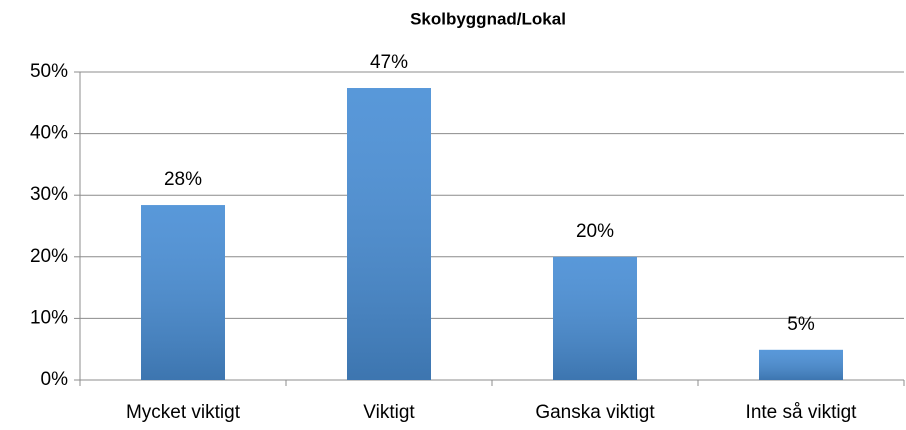  What do you see at coordinates (183, 412) in the screenshot?
I see `x-tick-label: Mycket viktigt` at bounding box center [183, 412].